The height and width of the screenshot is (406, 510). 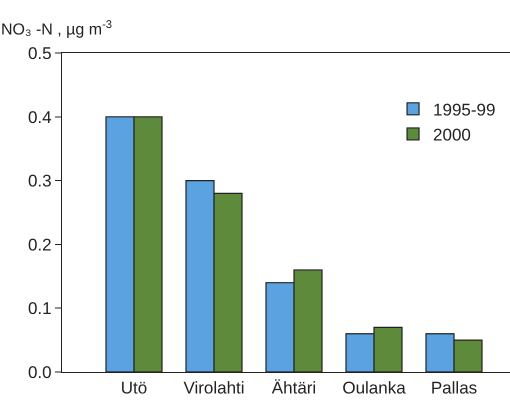 I want to click on x-tick-label: Oulanka, so click(x=374, y=388).